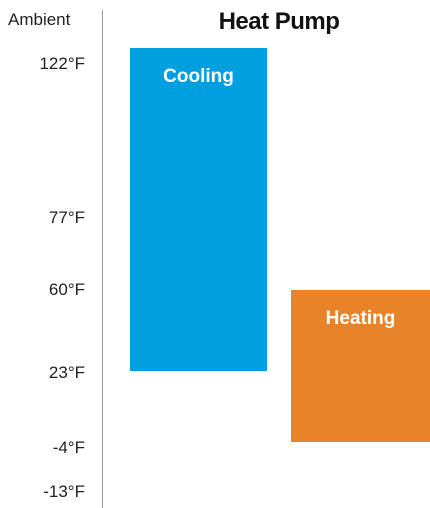 Image resolution: width=430 pixels, height=508 pixels. Describe the element at coordinates (39, 19) in the screenshot. I see `y-axis-label: Ambient` at that location.